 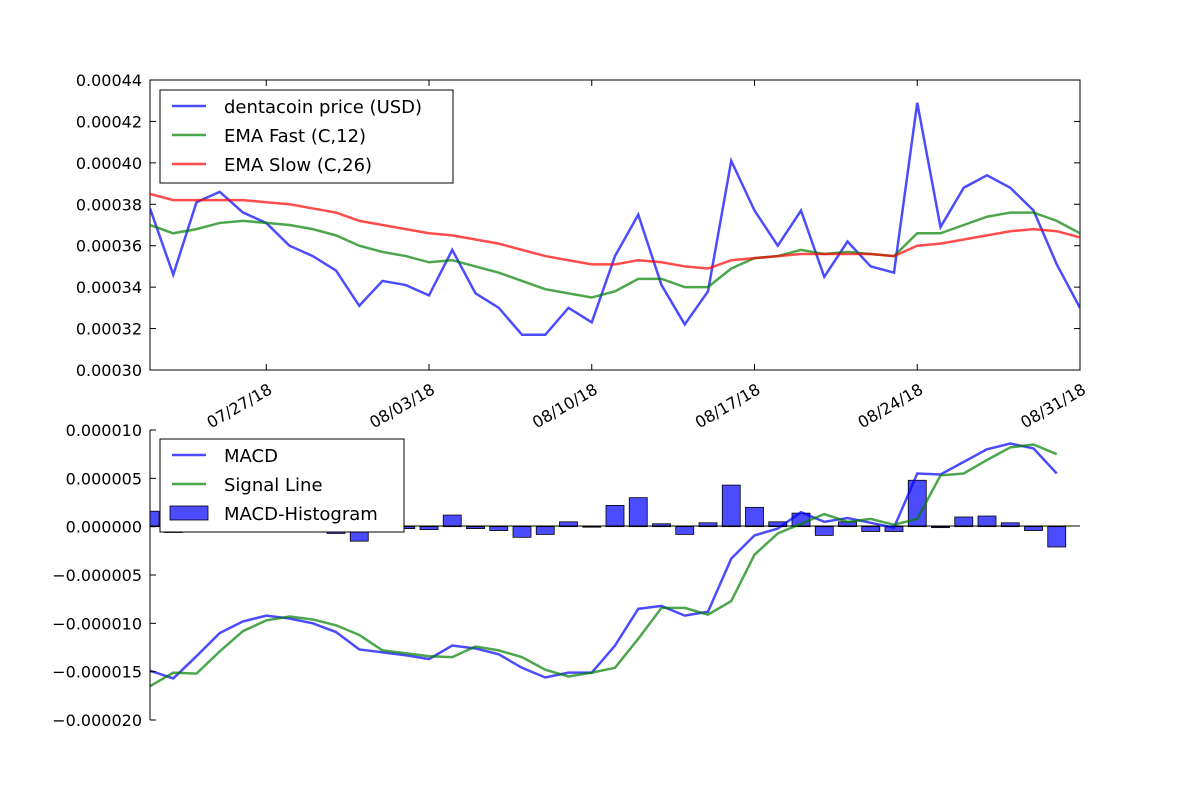 I want to click on legend-bottom: MACD Signal Line MACD-Histogram, so click(x=282, y=485).